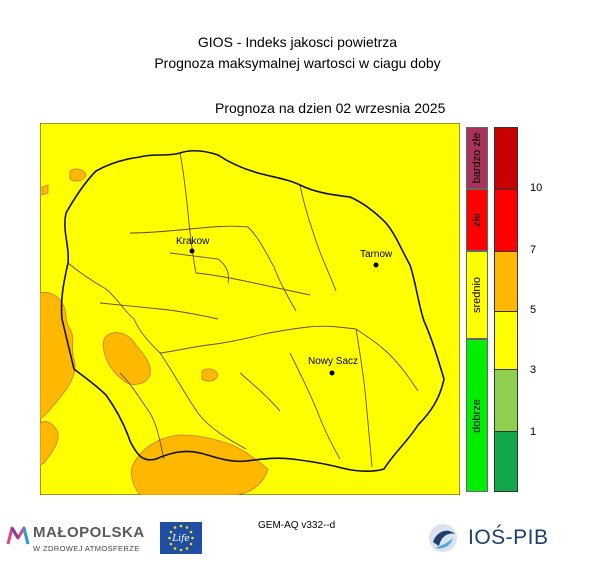 This screenshot has height=566, width=595. What do you see at coordinates (192, 251) in the screenshot?
I see `krakow-marker` at bounding box center [192, 251].